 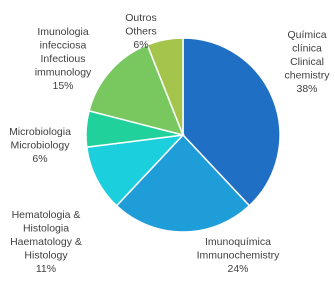 What do you see at coordinates (46, 215) in the screenshot?
I see `slice-label: Hematologia &` at bounding box center [46, 215].